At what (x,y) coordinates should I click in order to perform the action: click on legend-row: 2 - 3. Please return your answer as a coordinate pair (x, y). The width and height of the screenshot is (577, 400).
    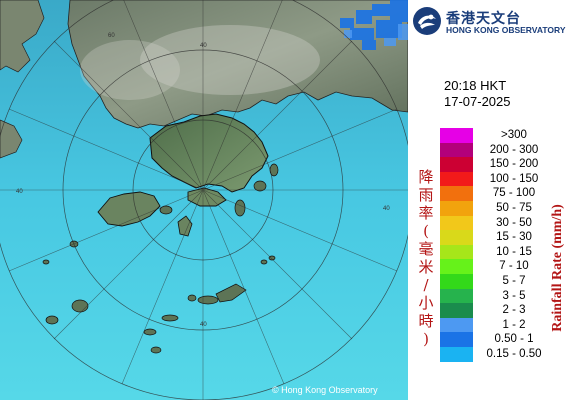
    Looking at the image, I should click on (505, 310).